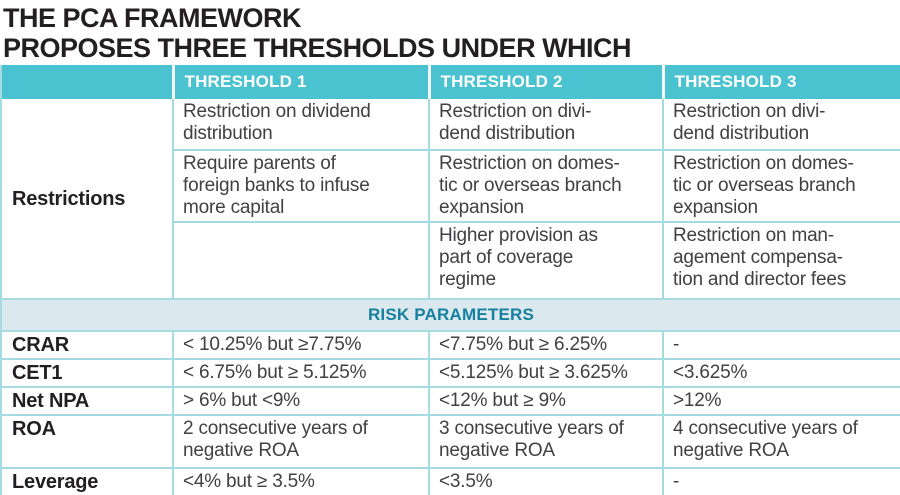 This screenshot has width=900, height=495. I want to click on risk-value-net-npa-t2: <12% but ≥ 9%, so click(546, 401).